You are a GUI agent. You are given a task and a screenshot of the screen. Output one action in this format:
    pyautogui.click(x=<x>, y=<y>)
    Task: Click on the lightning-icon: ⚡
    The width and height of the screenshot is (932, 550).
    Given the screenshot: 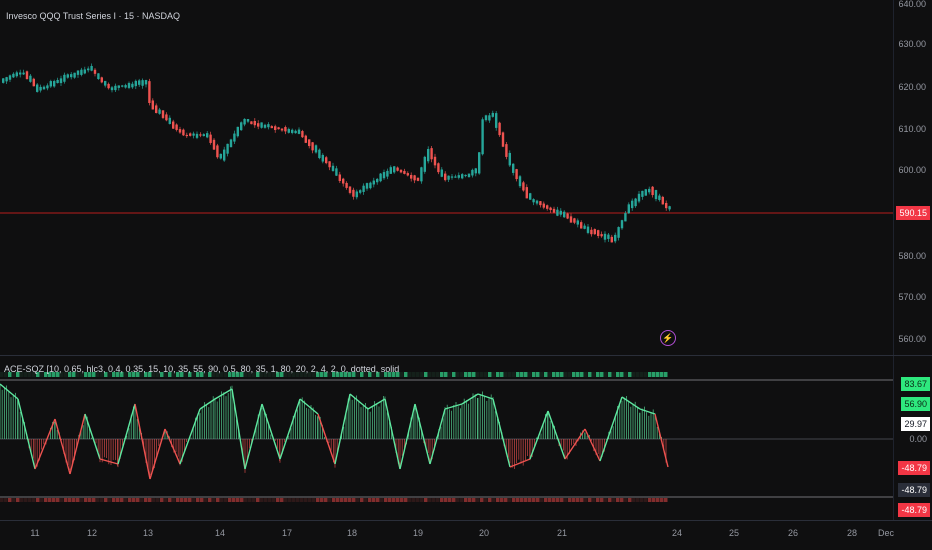 What is the action you would take?
    pyautogui.click(x=668, y=338)
    